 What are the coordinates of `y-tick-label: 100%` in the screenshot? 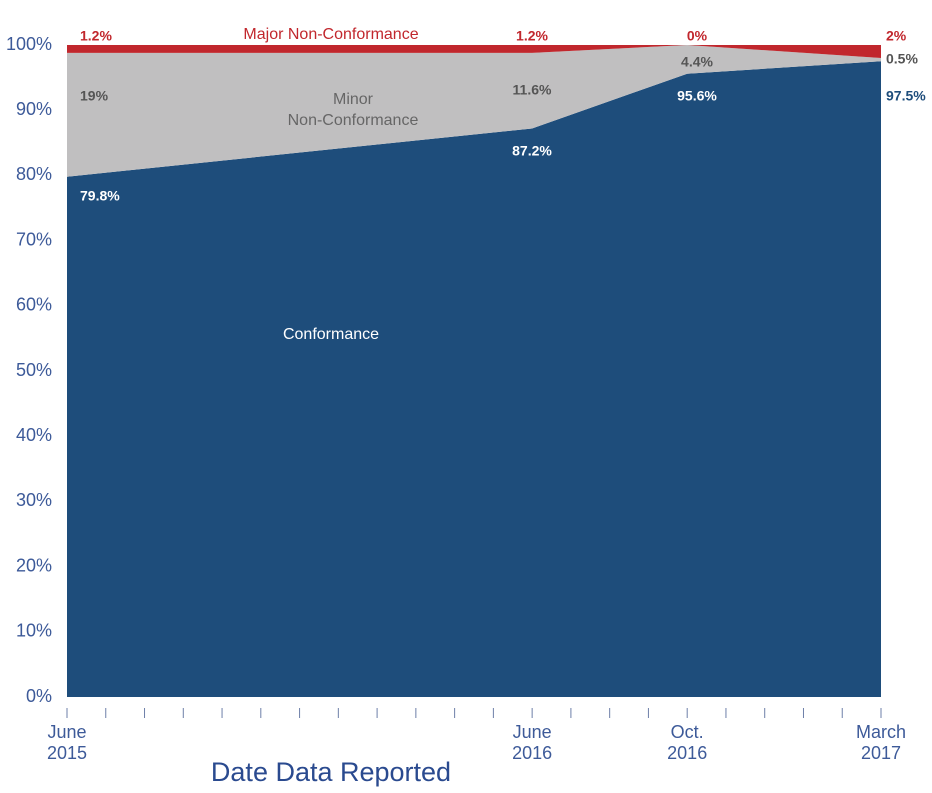 It's located at (29, 44).